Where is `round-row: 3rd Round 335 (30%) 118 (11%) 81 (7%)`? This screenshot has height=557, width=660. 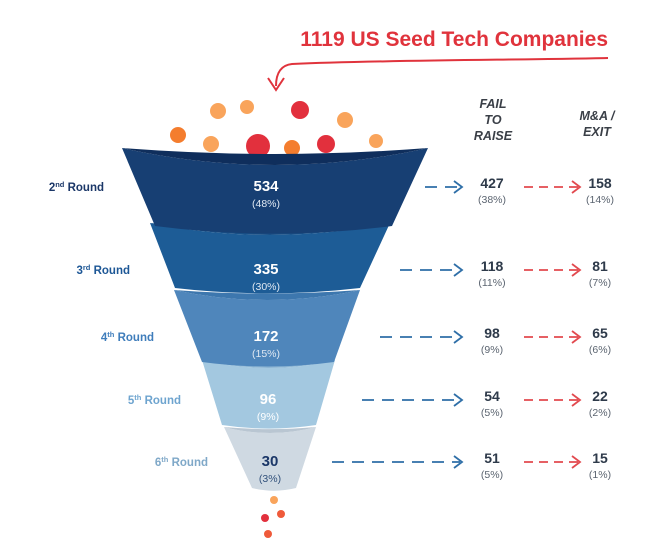
round-row: 3rd Round 335 (30%) 118 (11%) 81 (7%) is located at coordinates (343, 275).